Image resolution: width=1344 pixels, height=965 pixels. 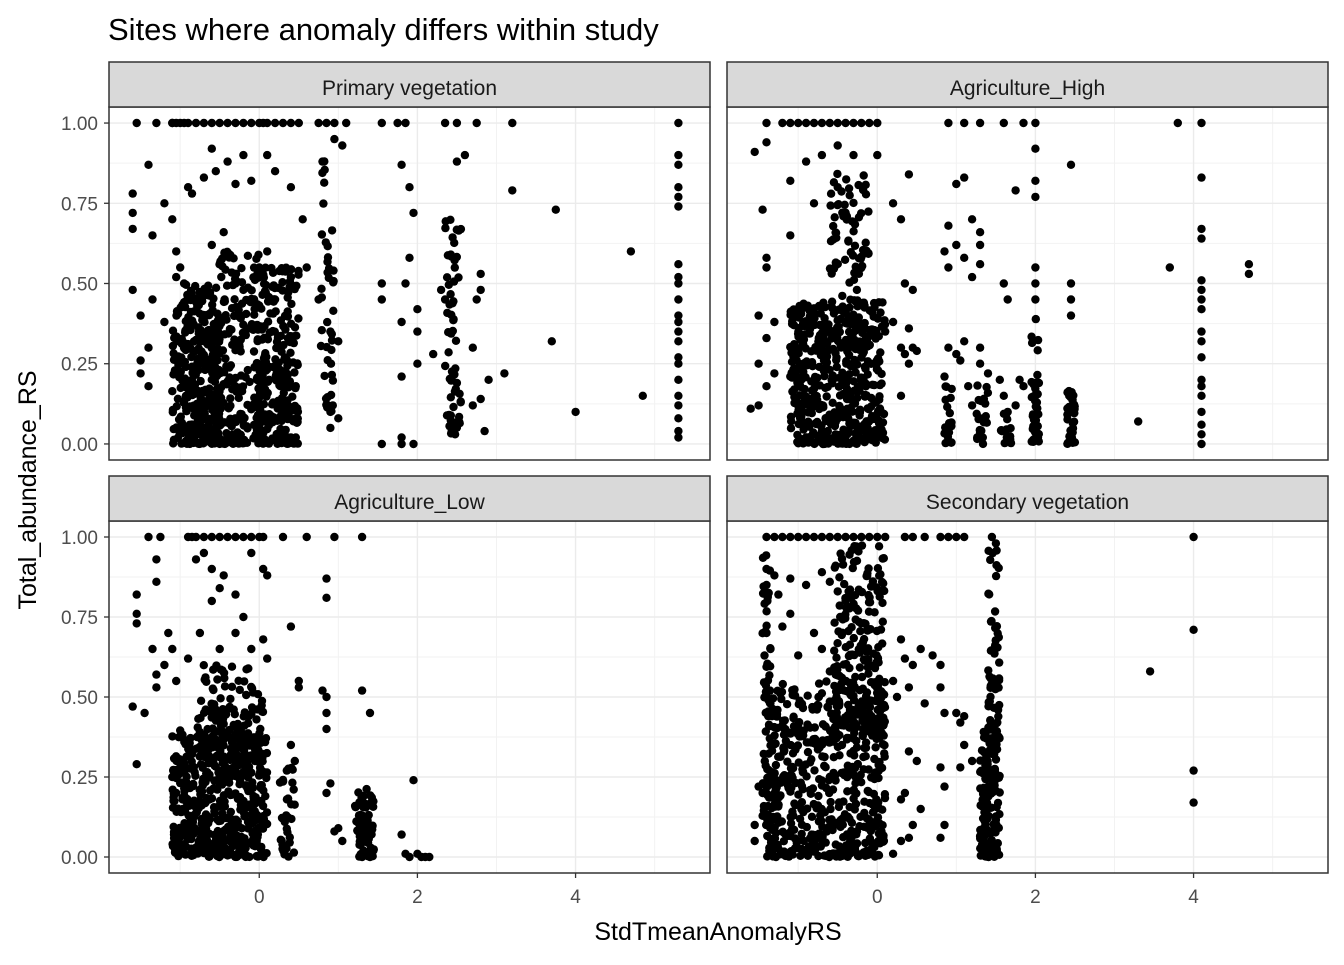 What do you see at coordinates (409, 498) in the screenshot?
I see `facet-strip` at bounding box center [409, 498].